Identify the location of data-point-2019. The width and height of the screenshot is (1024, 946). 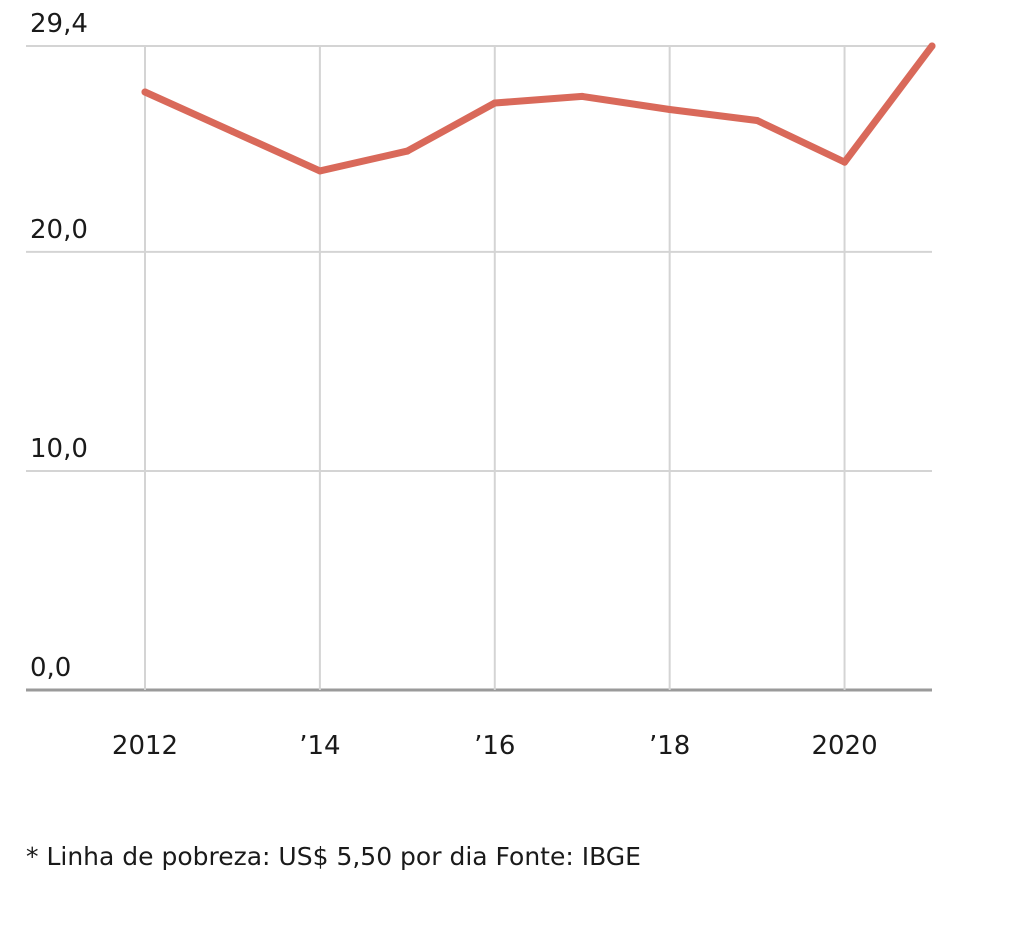
(757, 120).